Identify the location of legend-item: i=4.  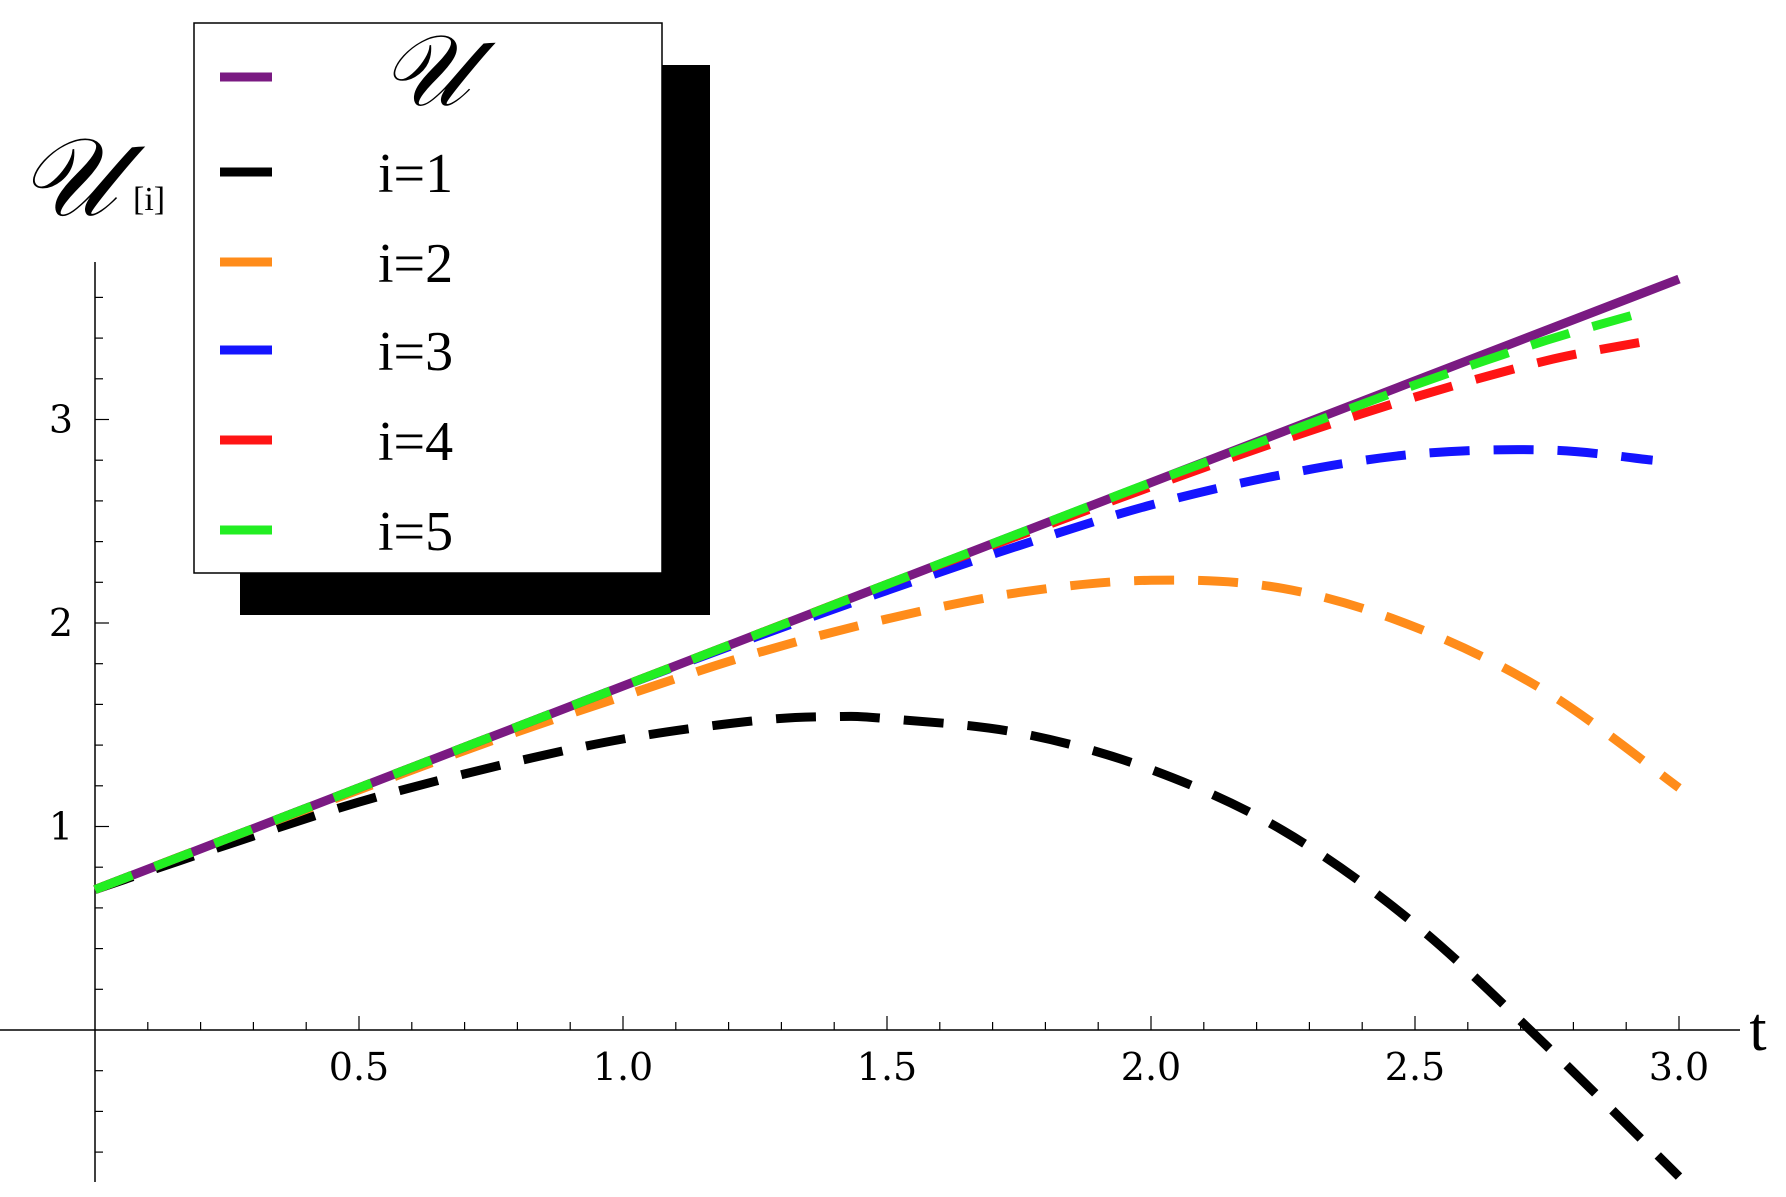
(336, 442).